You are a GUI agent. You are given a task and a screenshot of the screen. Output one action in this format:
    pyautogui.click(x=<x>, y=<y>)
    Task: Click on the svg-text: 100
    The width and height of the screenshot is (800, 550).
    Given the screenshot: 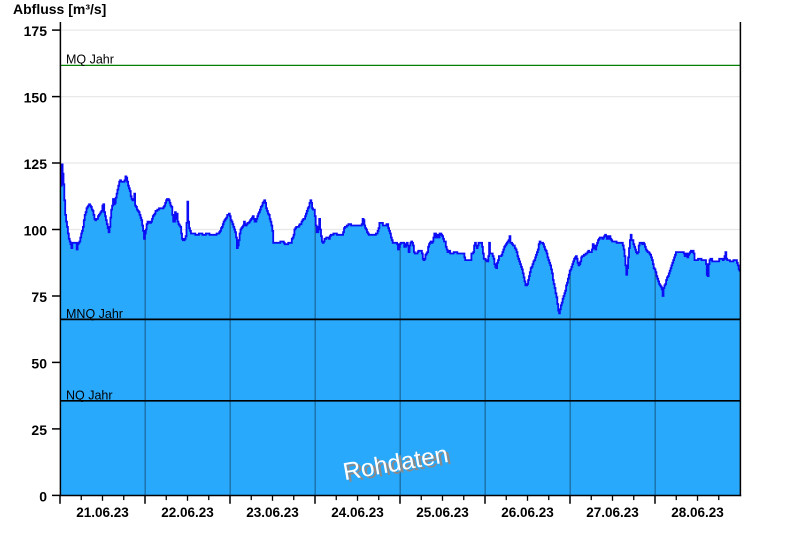 What is the action you would take?
    pyautogui.click(x=36, y=231)
    